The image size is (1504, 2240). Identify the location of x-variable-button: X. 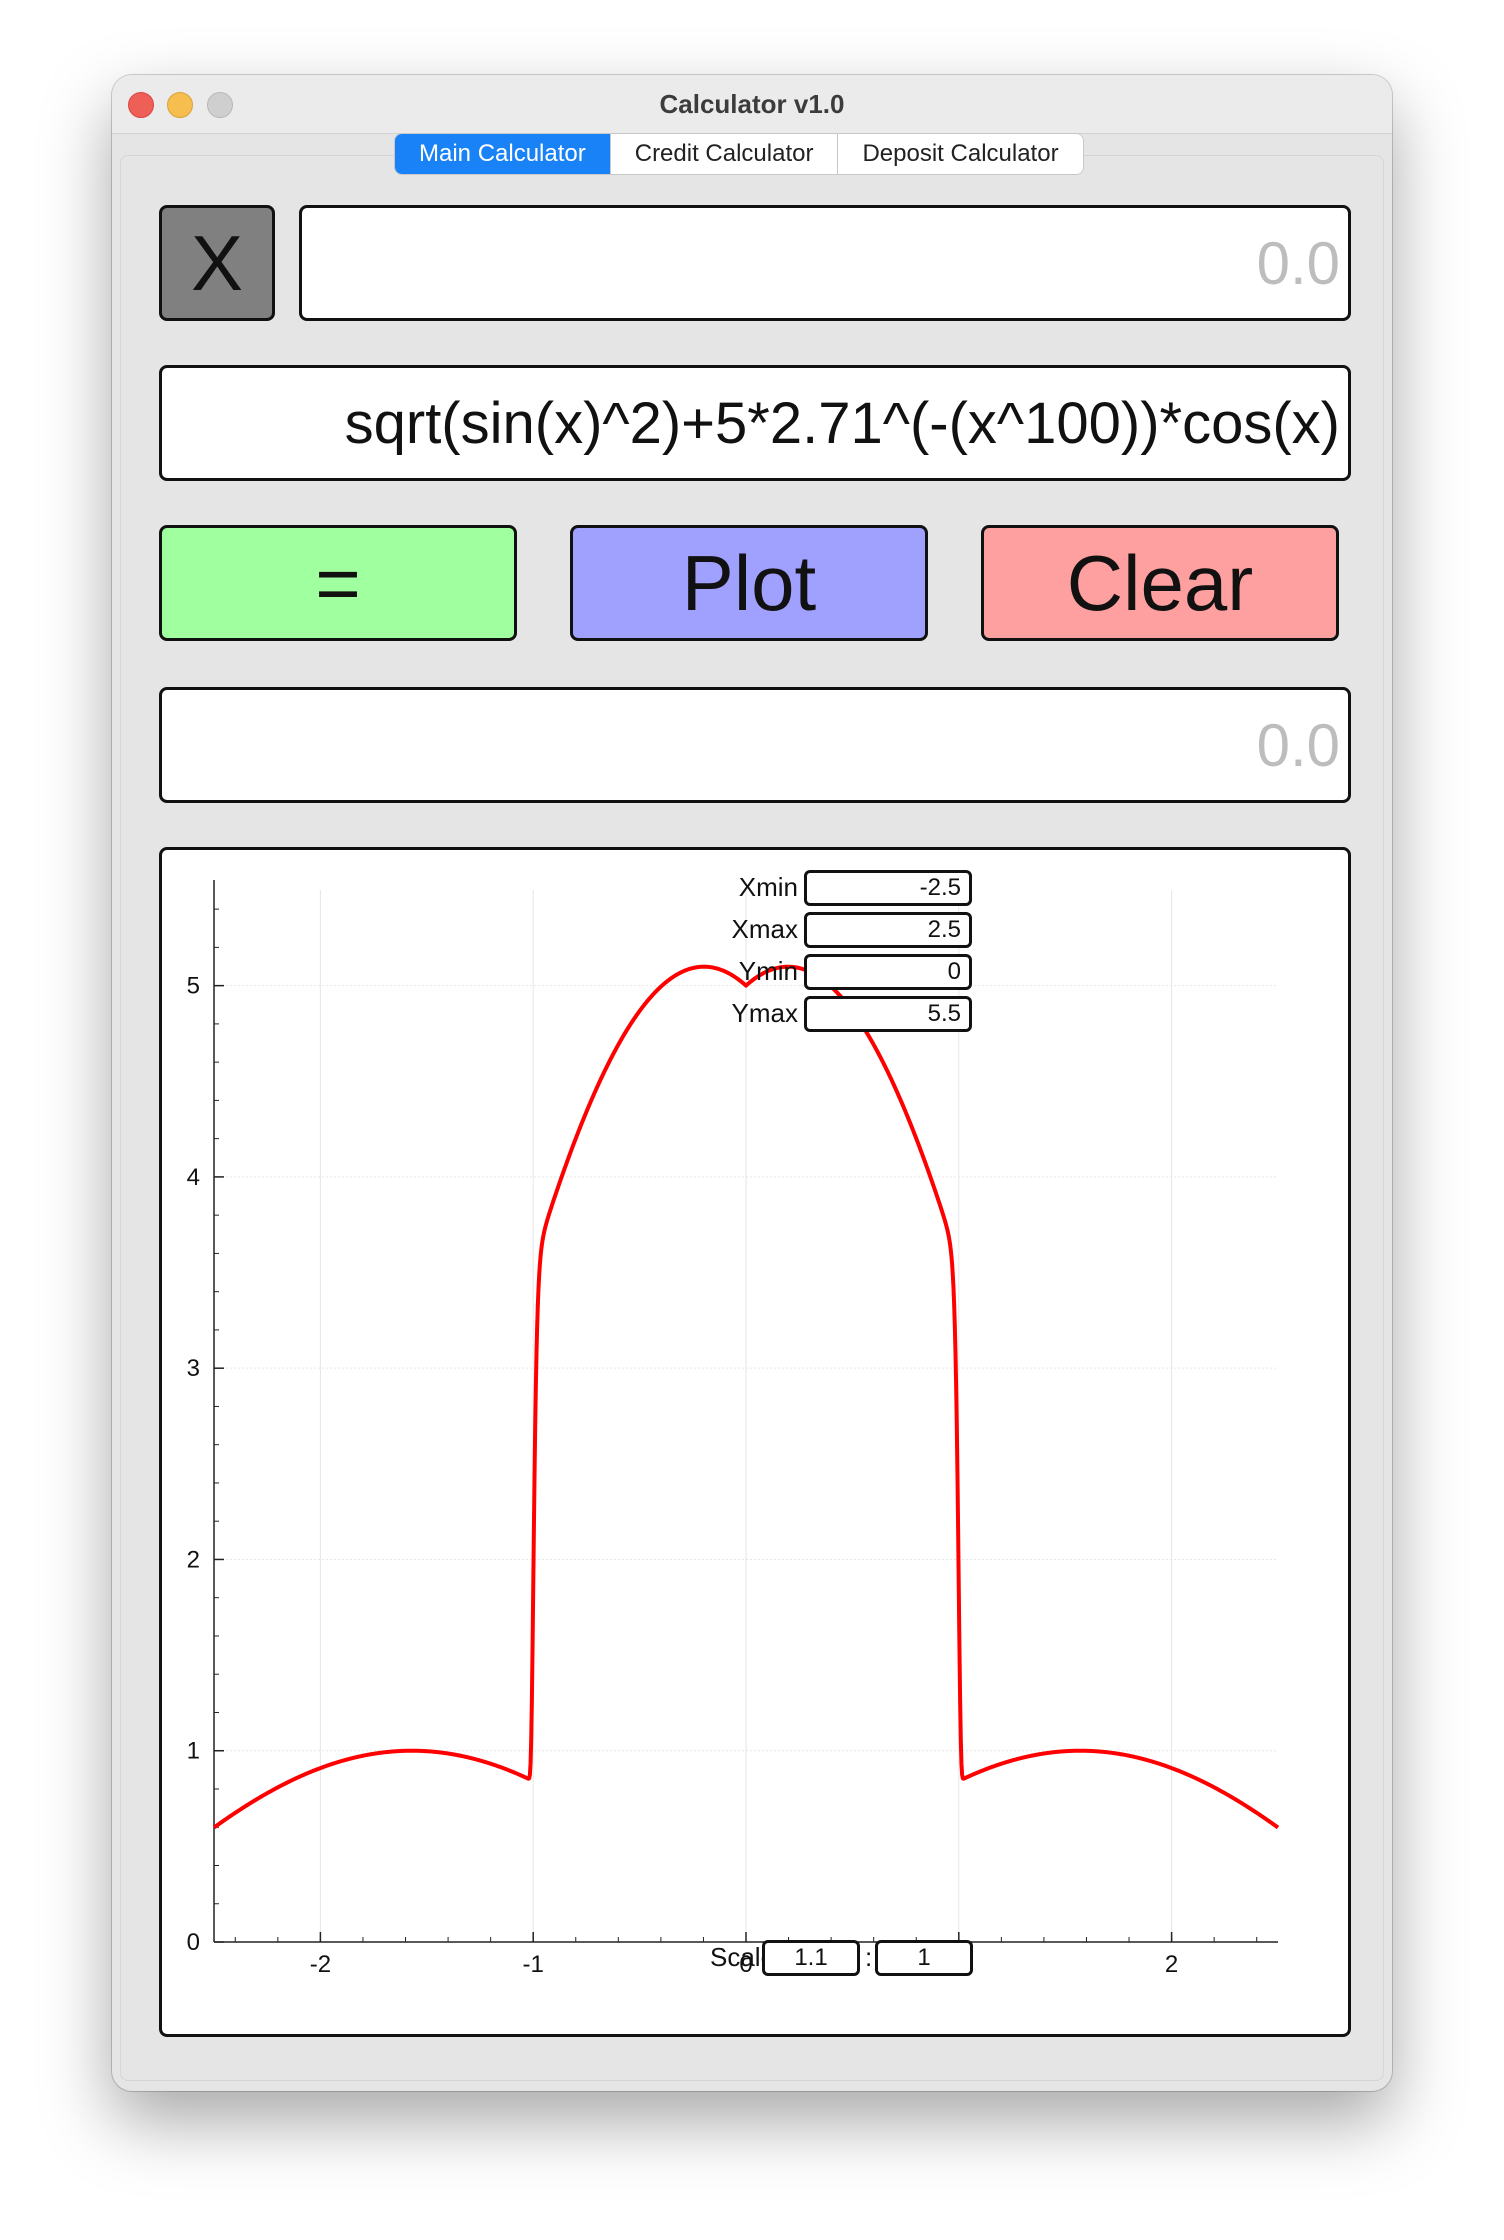
(217, 263).